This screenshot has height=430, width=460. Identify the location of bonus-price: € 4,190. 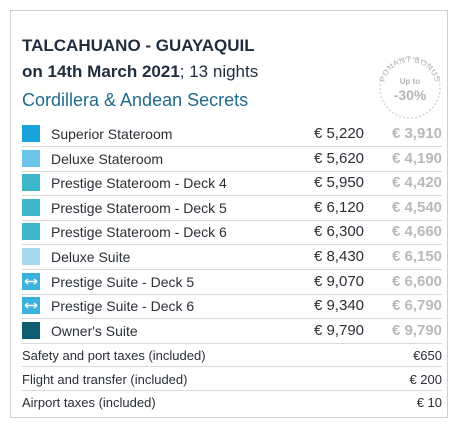
(416, 158).